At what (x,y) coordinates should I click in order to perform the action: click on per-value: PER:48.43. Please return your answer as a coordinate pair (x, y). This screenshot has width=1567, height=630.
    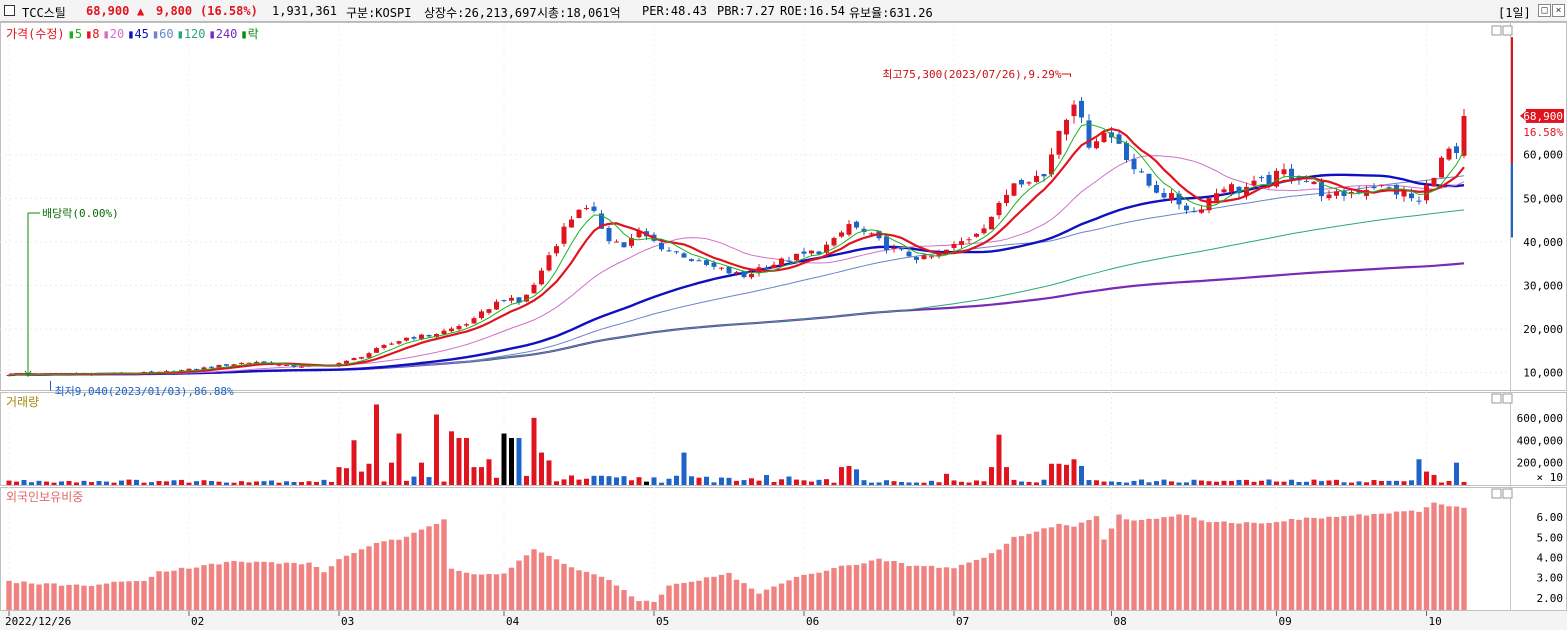
    Looking at the image, I should click on (675, 11).